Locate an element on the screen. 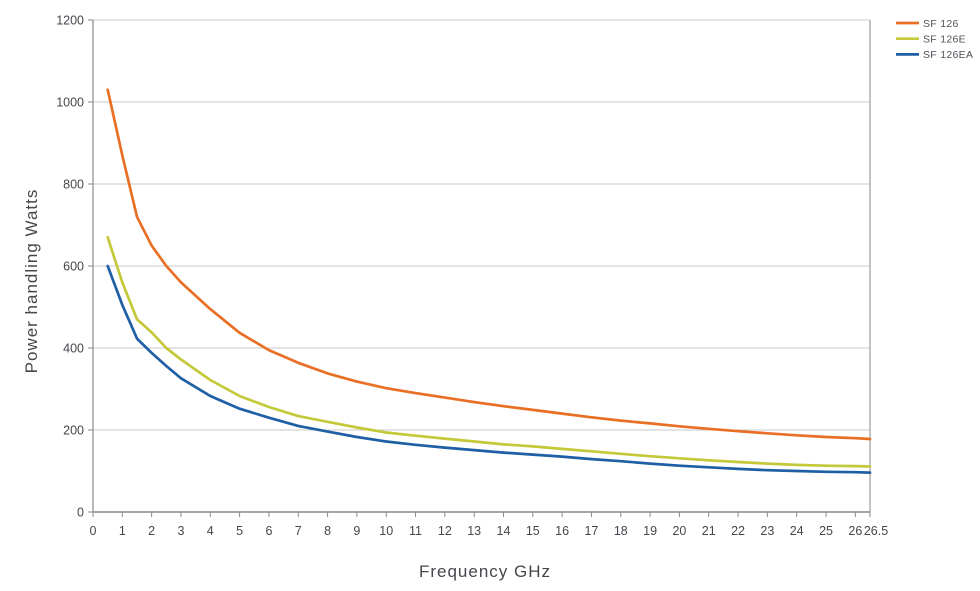 The image size is (980, 591). y-tick-label-1000: 1000 is located at coordinates (70, 103).